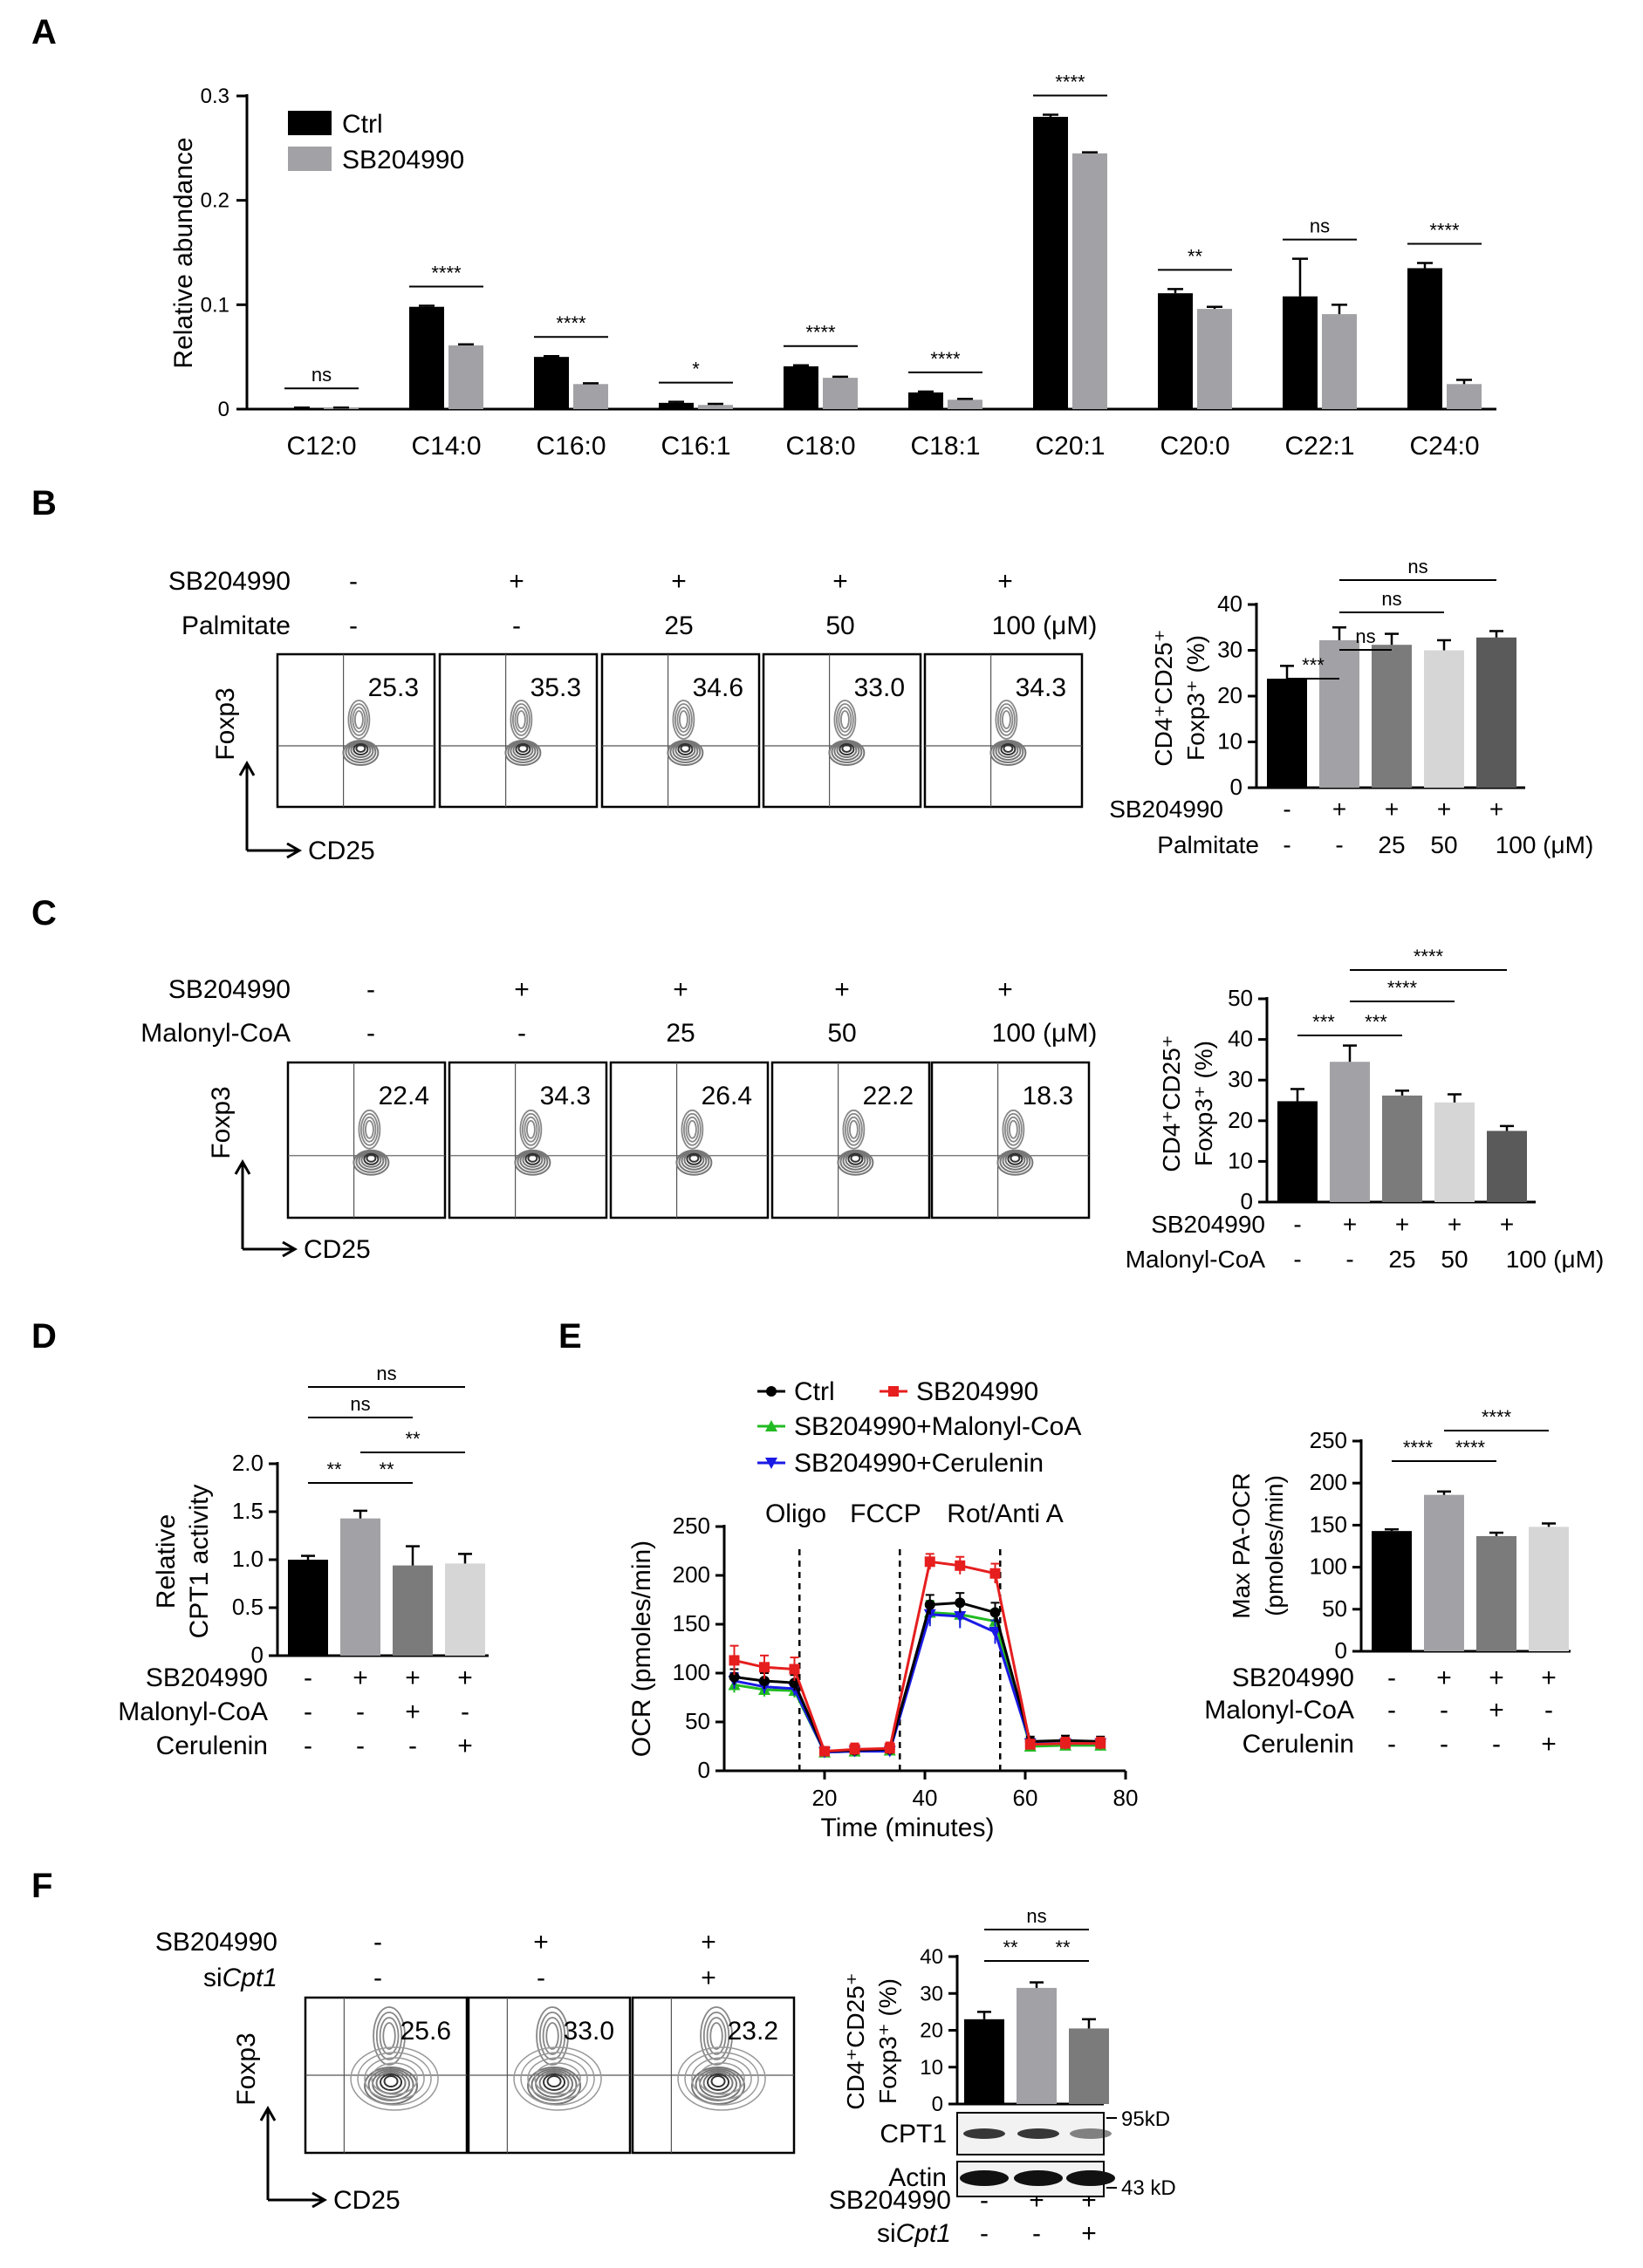 This screenshot has height=2268, width=1643. What do you see at coordinates (648, 758) in the screenshot?
I see `panel-b-flow-plots: 25.3 35.3 34.6 33.0 34.3 Foxp3 CD25` at bounding box center [648, 758].